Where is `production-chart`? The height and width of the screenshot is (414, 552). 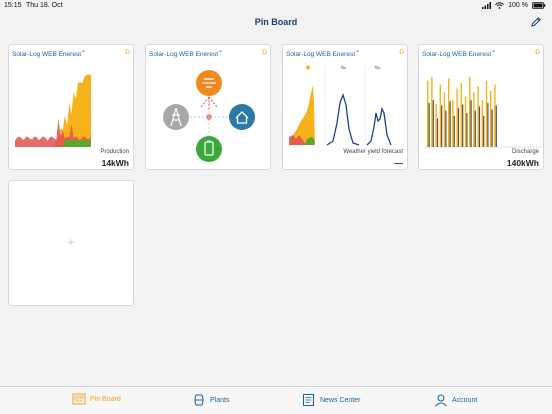
production-chart is located at coordinates (53, 110).